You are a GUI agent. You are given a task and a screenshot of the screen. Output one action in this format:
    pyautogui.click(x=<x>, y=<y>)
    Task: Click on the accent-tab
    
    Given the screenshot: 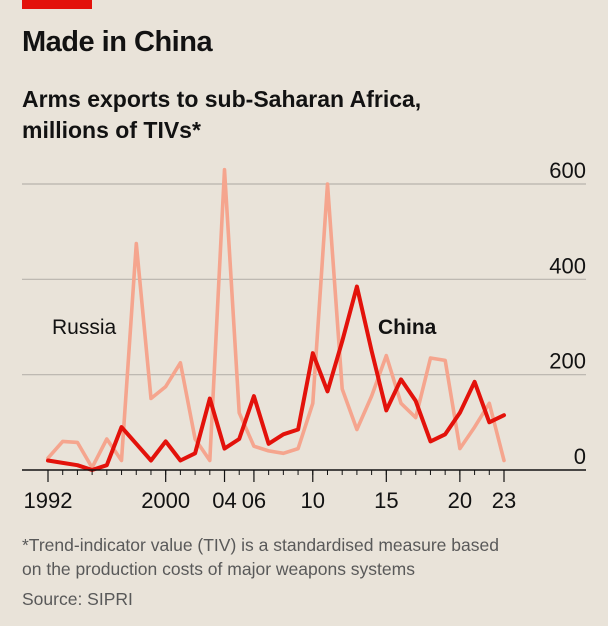 What is the action you would take?
    pyautogui.click(x=57, y=4)
    